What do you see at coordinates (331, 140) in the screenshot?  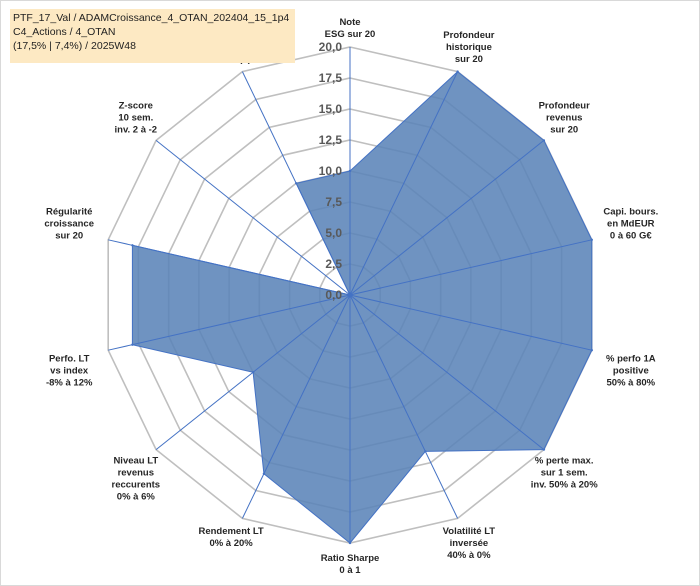 I see `tick-label-5: 12,5` at bounding box center [331, 140].